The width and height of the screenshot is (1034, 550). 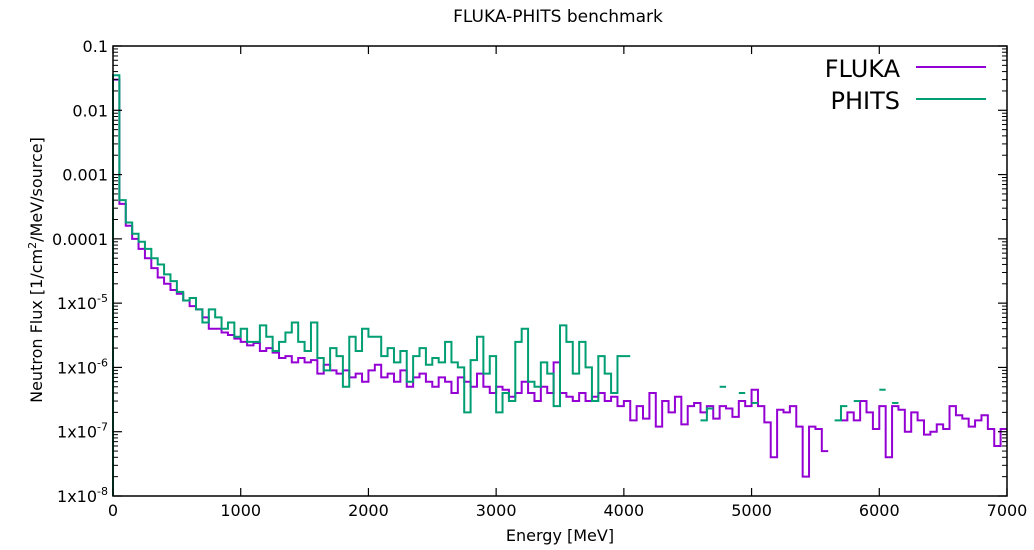 What do you see at coordinates (368, 510) in the screenshot?
I see `x-tick-label: 2000` at bounding box center [368, 510].